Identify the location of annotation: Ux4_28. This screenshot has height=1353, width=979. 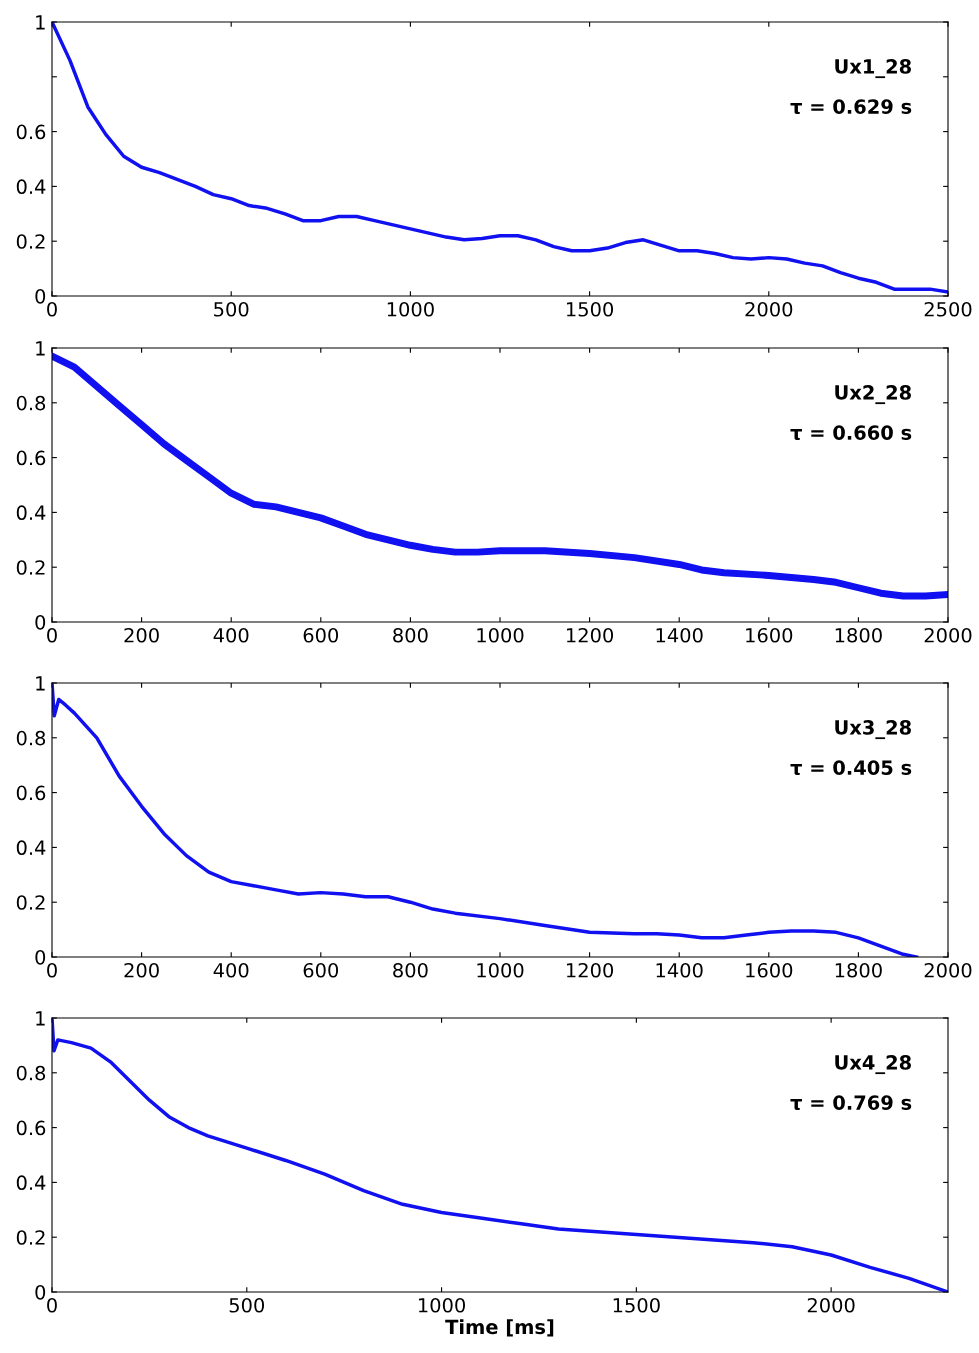
(873, 1065).